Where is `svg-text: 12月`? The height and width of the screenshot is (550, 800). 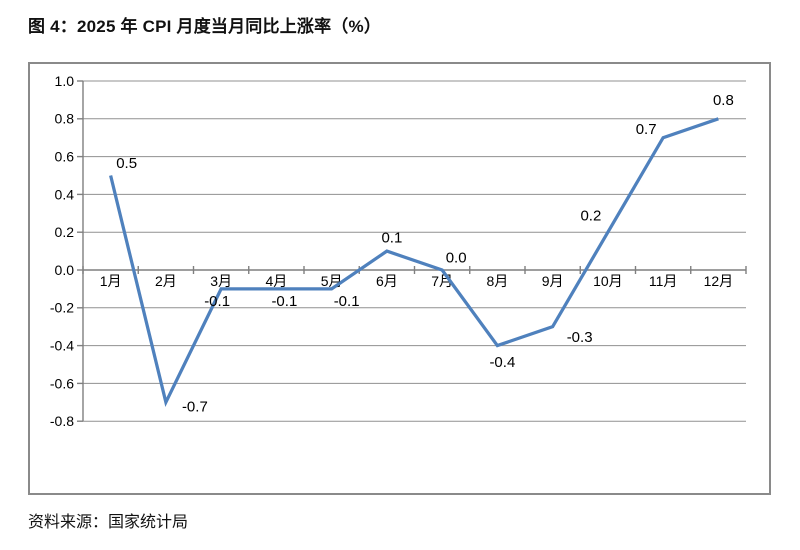
svg-text: 12月 is located at coordinates (719, 281).